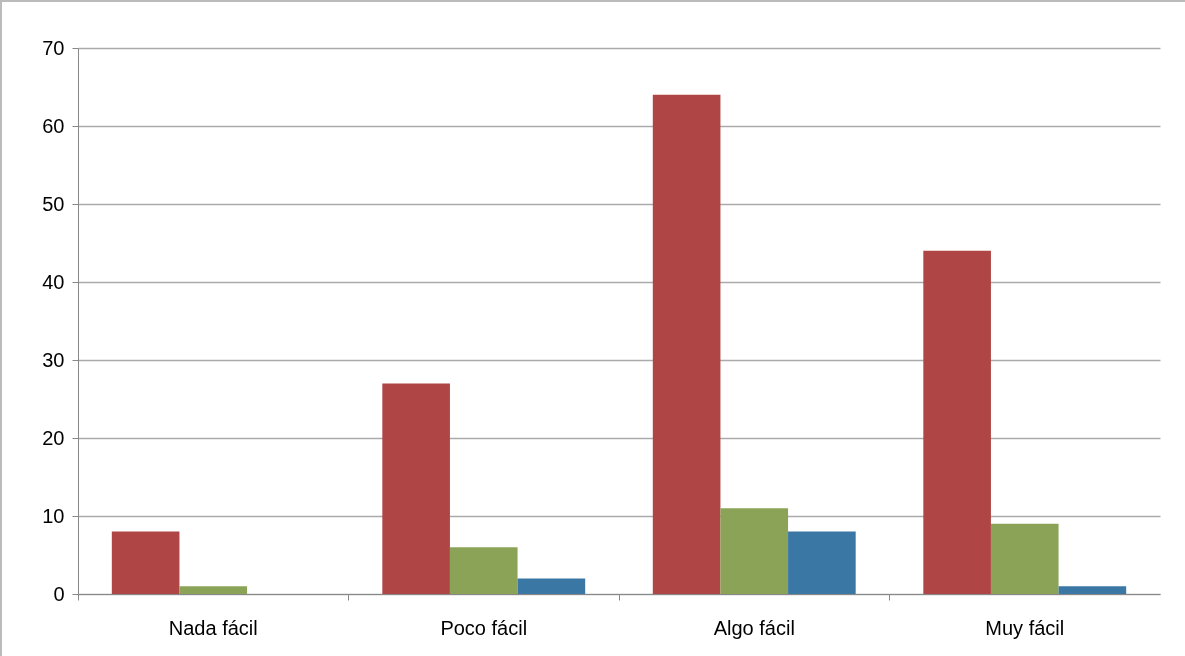 Image resolution: width=1185 pixels, height=656 pixels. What do you see at coordinates (53, 125) in the screenshot?
I see `y-tick-label: 60` at bounding box center [53, 125].